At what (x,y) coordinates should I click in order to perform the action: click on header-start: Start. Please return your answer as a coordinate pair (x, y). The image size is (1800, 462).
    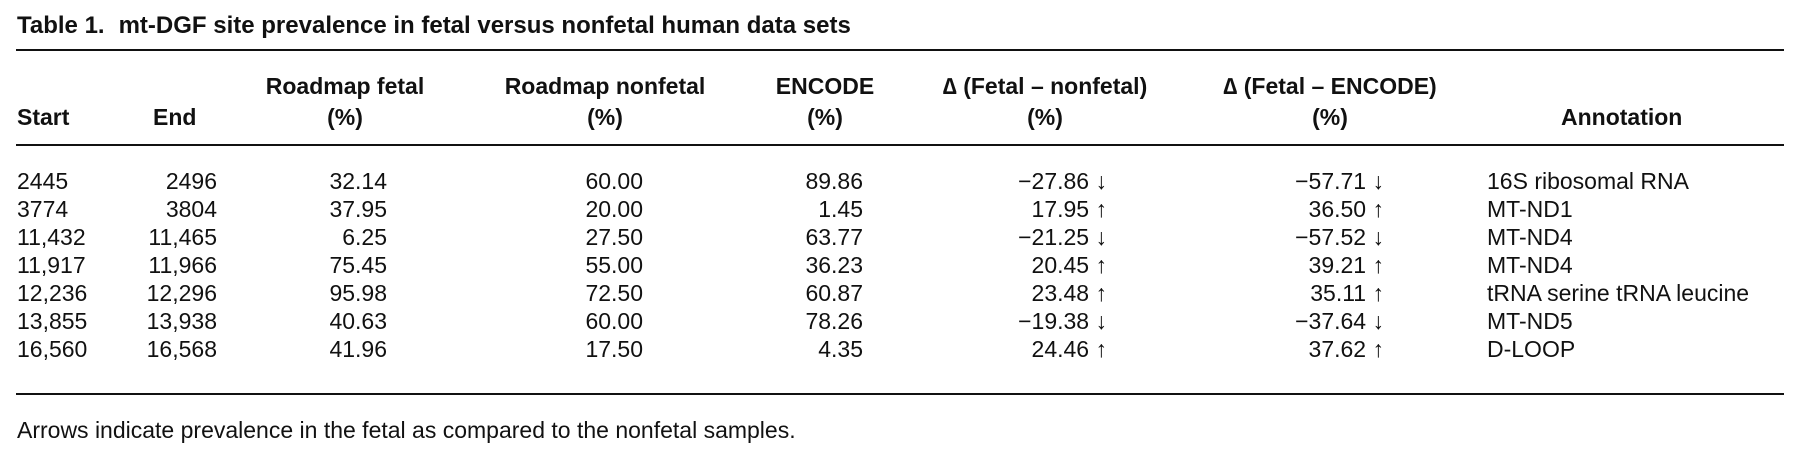
    Looking at the image, I should click on (43, 117).